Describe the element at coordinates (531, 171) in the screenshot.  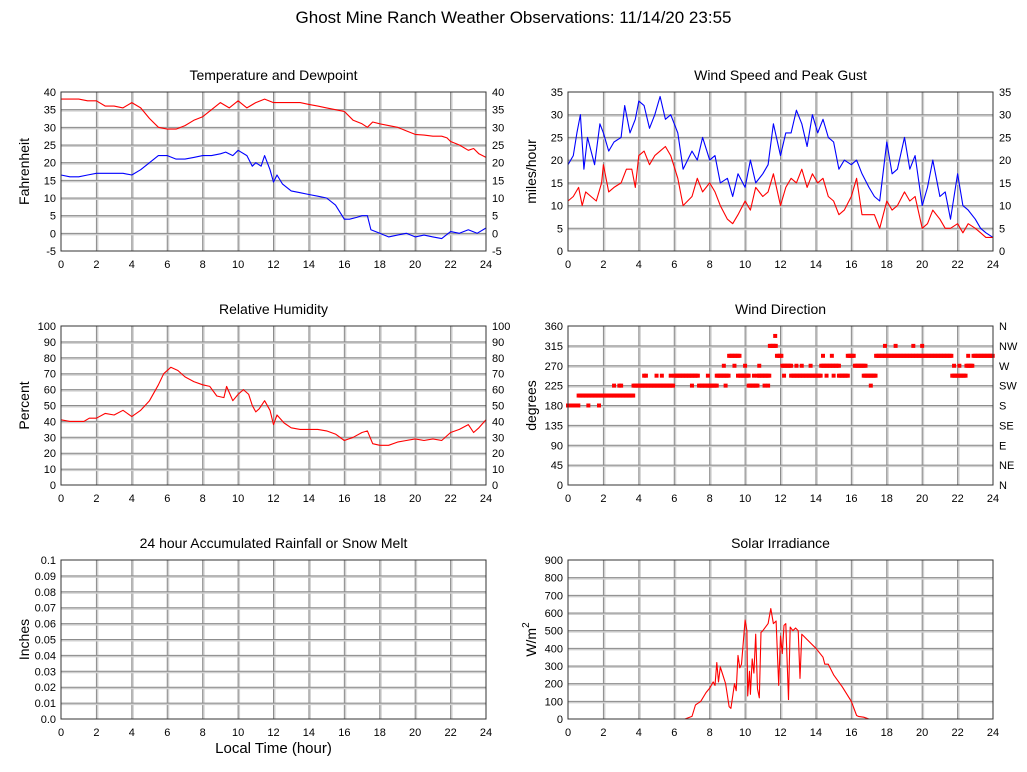
I see `y-axis-label: miles/hour` at that location.